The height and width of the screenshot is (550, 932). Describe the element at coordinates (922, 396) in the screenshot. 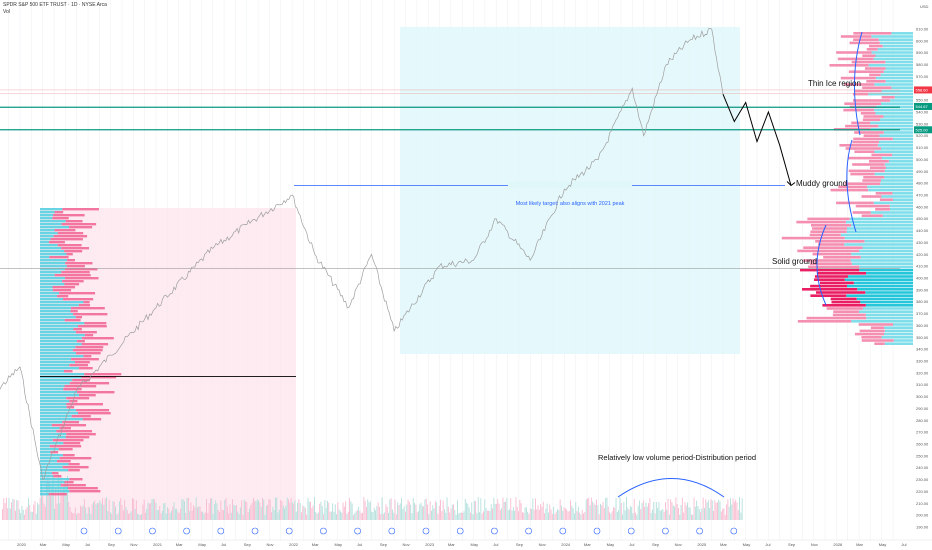

I see `price-tick: 300.00` at that location.